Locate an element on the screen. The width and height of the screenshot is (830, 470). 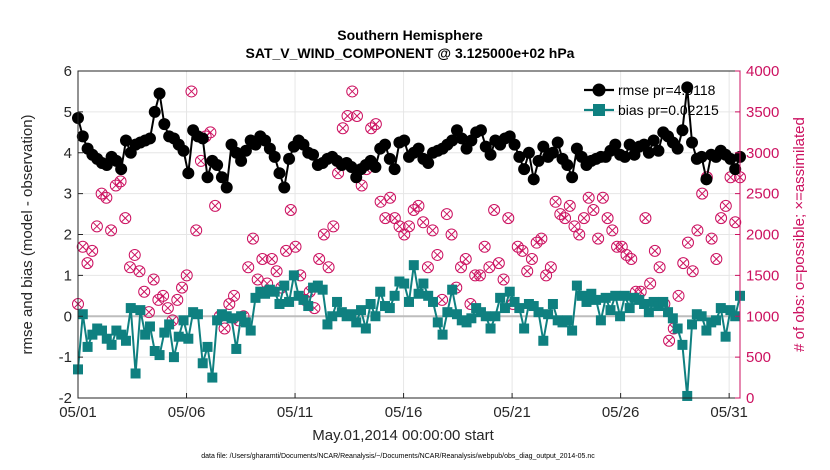
right-tick-label: 4000 is located at coordinates (762, 71).